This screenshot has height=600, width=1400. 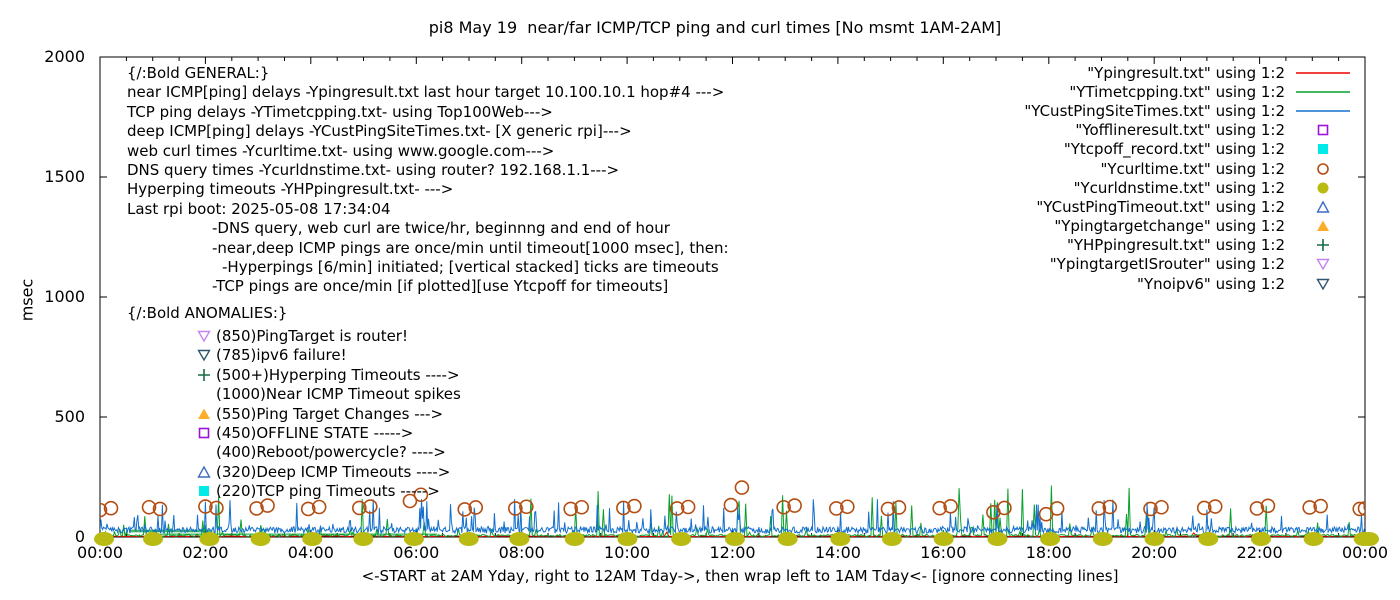 I want to click on plus-marker, so click(x=206, y=375).